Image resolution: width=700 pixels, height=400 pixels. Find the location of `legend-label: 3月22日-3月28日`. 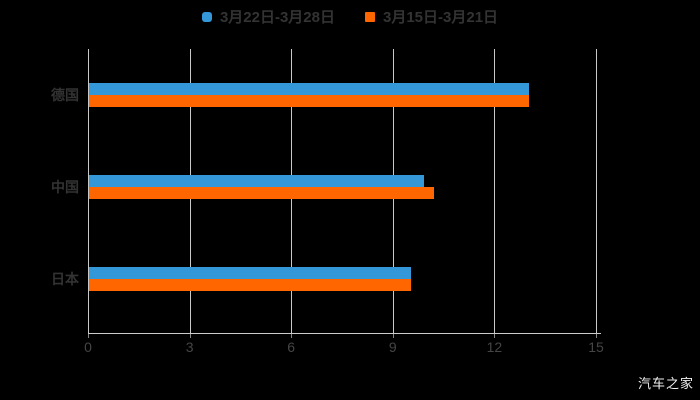

legend-label: 3月22日-3月28日 is located at coordinates (277, 17).